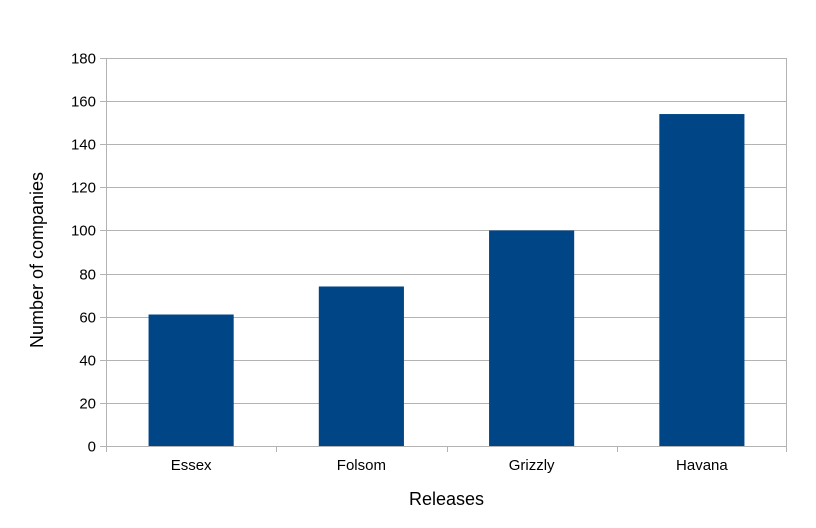  I want to click on x-tick-labels: Essex Folsom Grizzly Havana, so click(450, 465).